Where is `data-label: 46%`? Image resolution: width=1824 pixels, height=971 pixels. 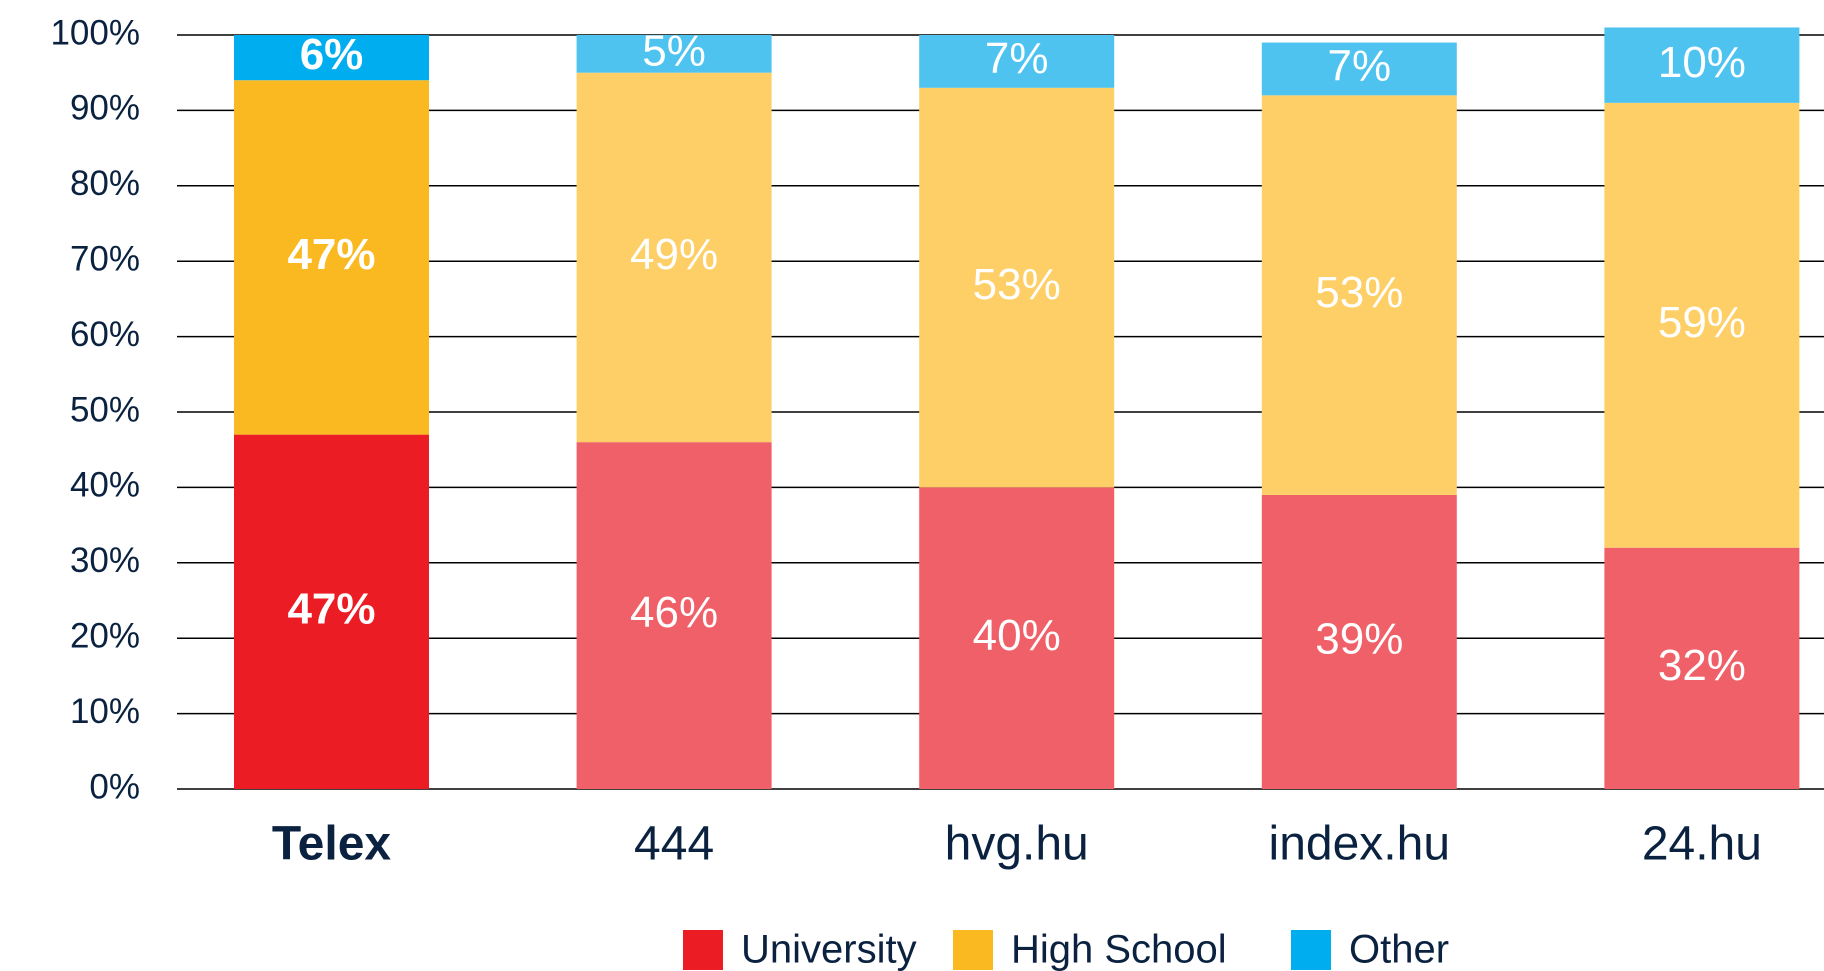 data-label: 46% is located at coordinates (674, 612).